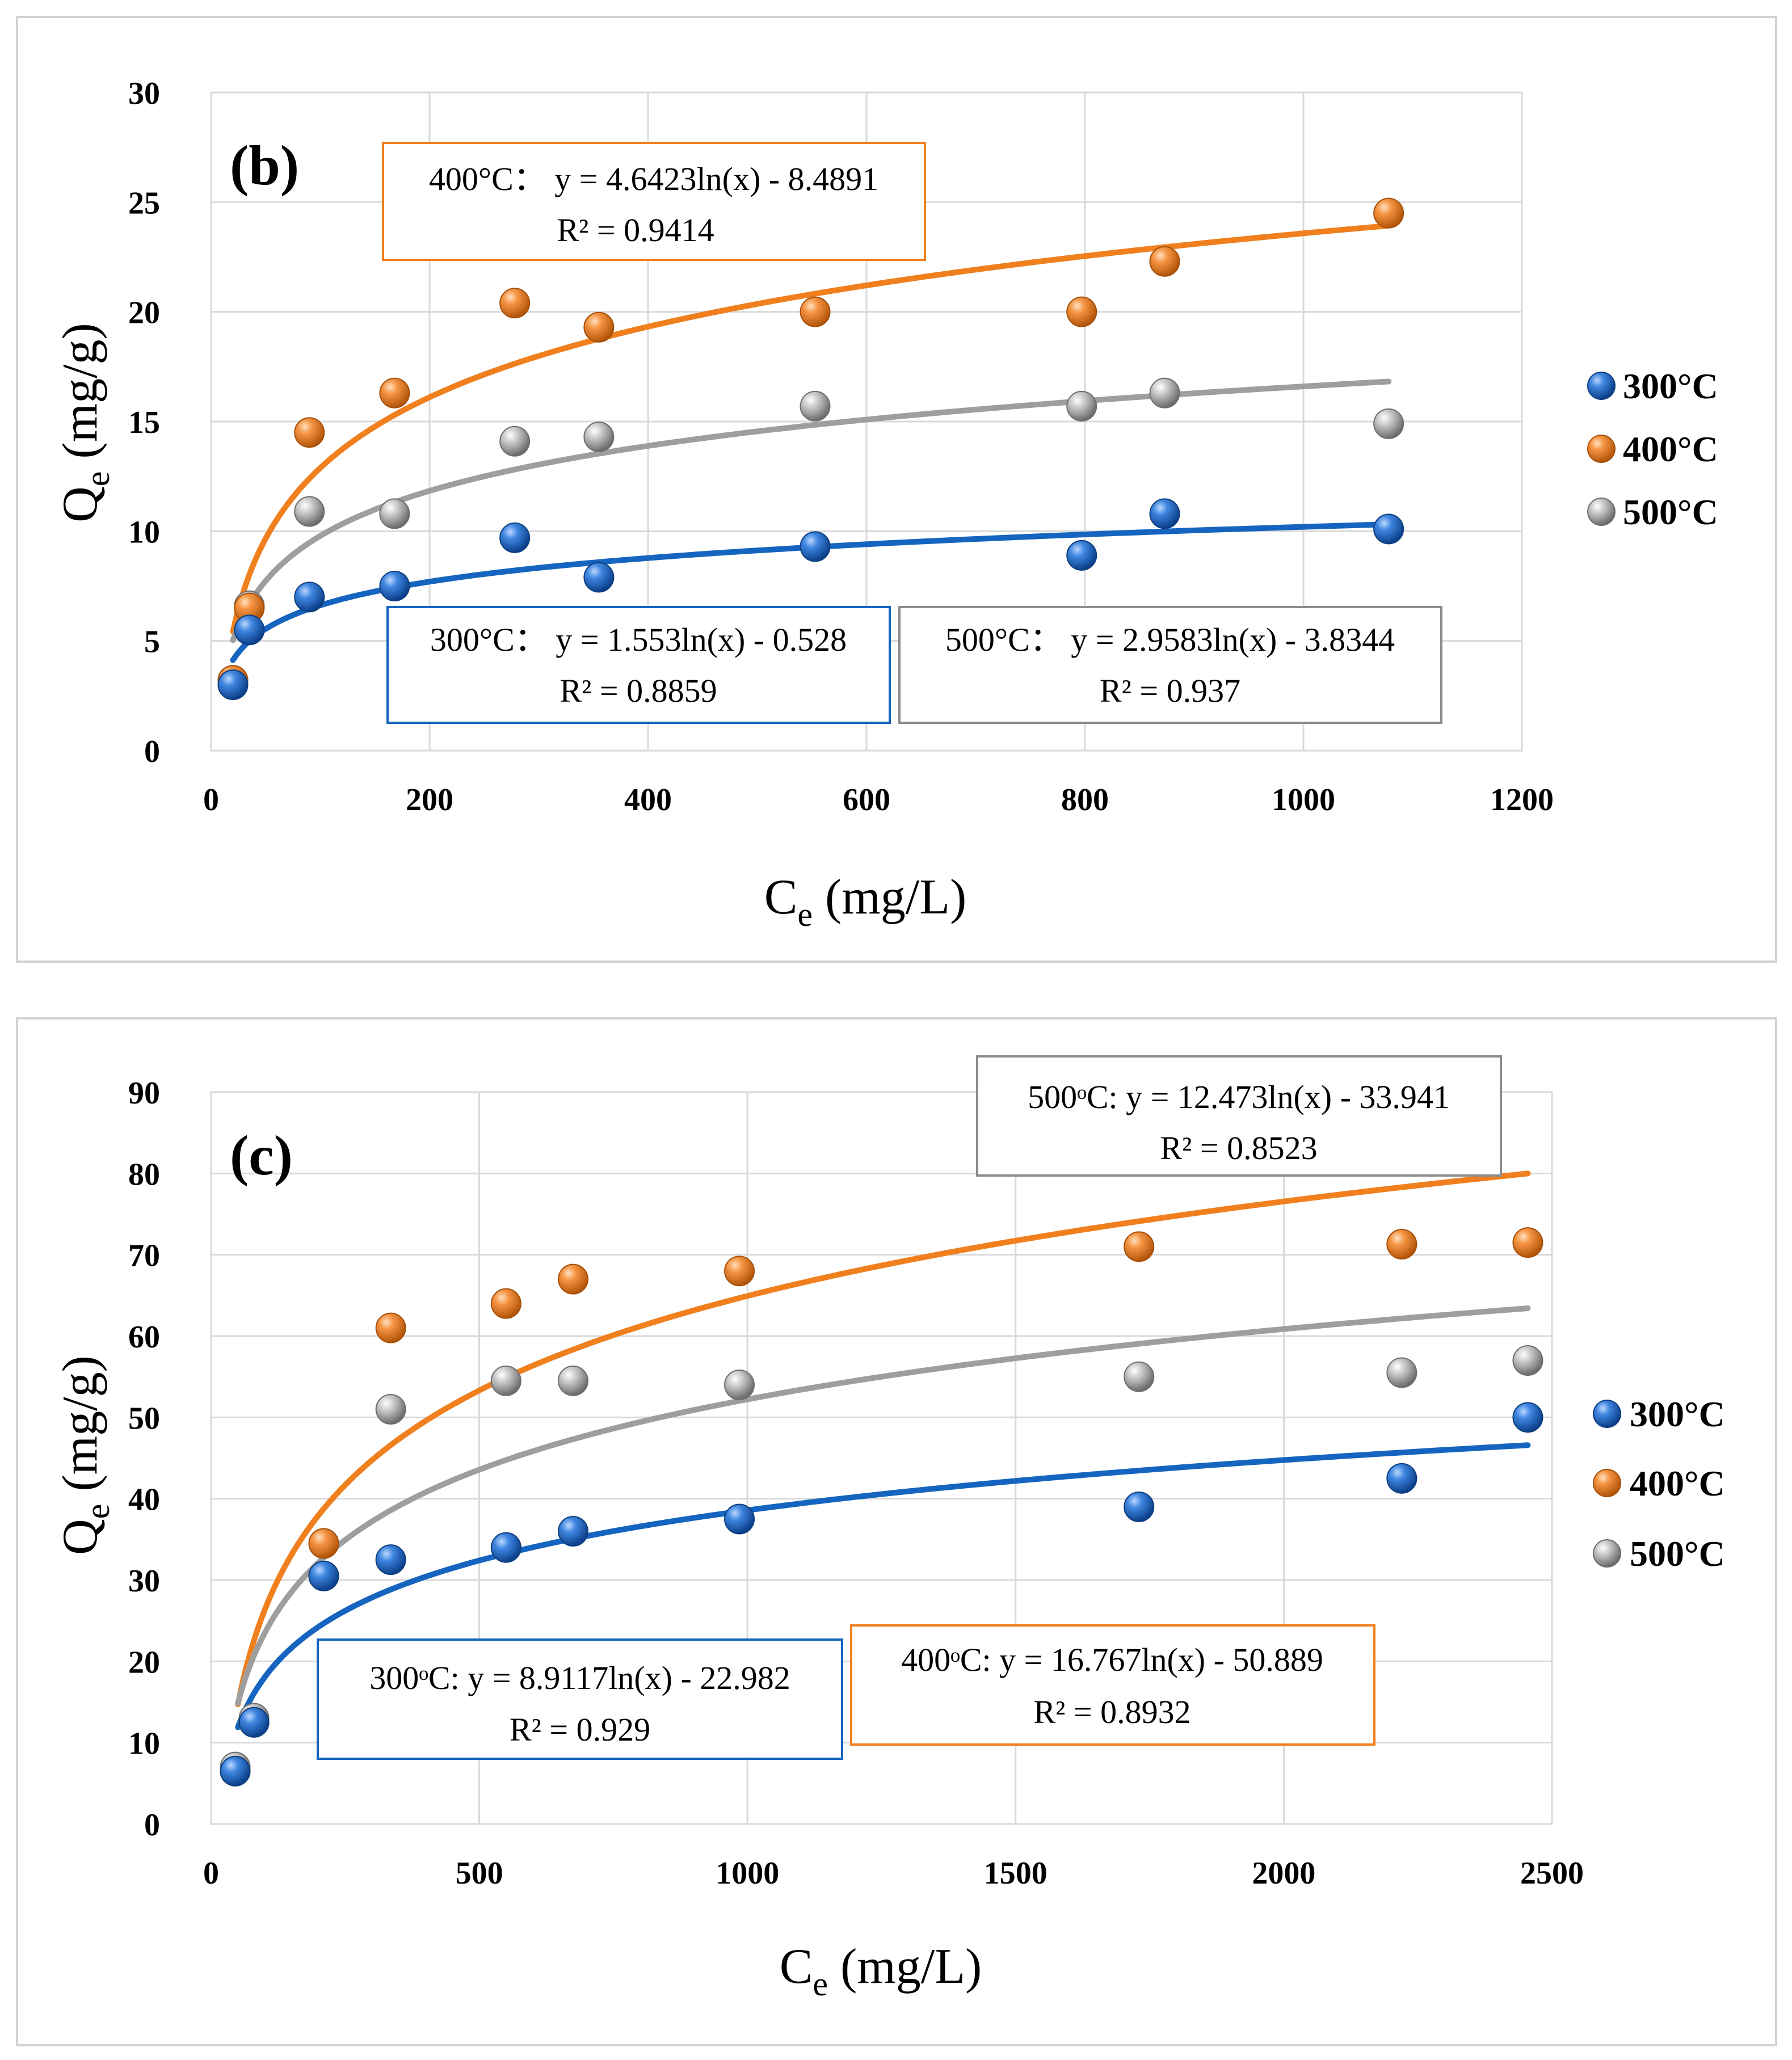 The image size is (1792, 2060). What do you see at coordinates (821, 1984) in the screenshot?
I see `panel-c-xlabel-sub: e` at bounding box center [821, 1984].